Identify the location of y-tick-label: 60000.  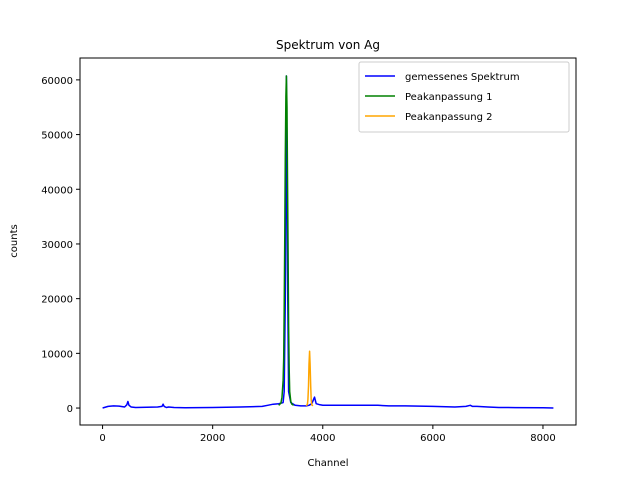
(57, 81).